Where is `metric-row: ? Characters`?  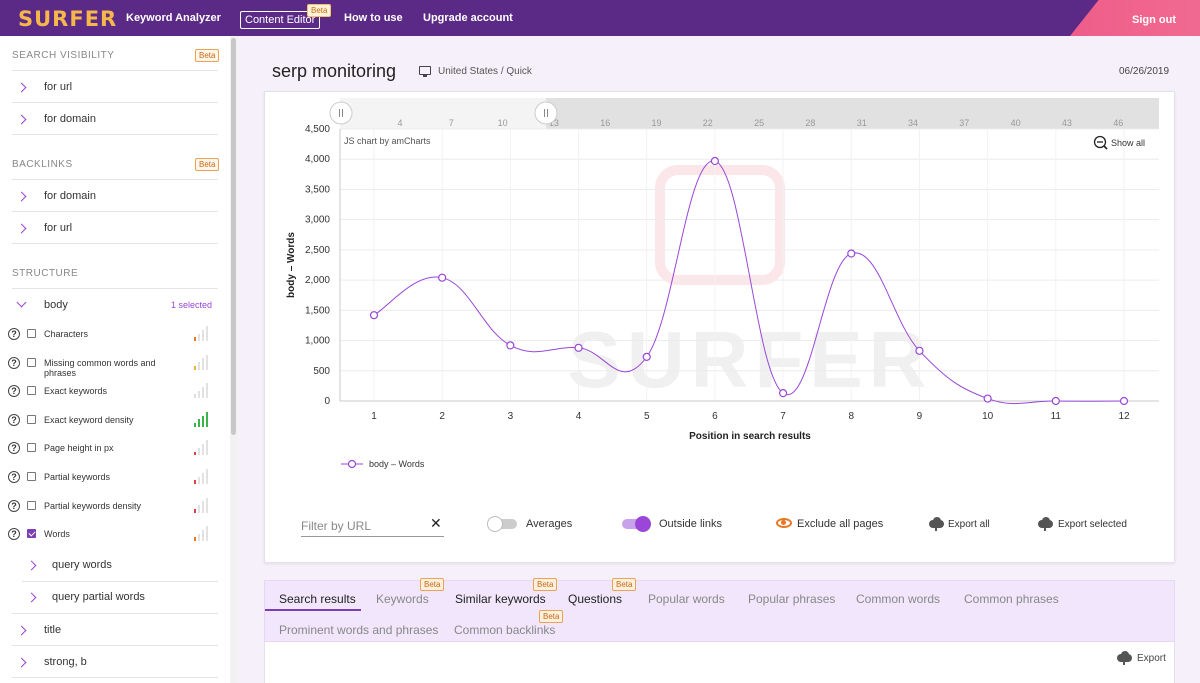 metric-row: ? Characters is located at coordinates (114, 339).